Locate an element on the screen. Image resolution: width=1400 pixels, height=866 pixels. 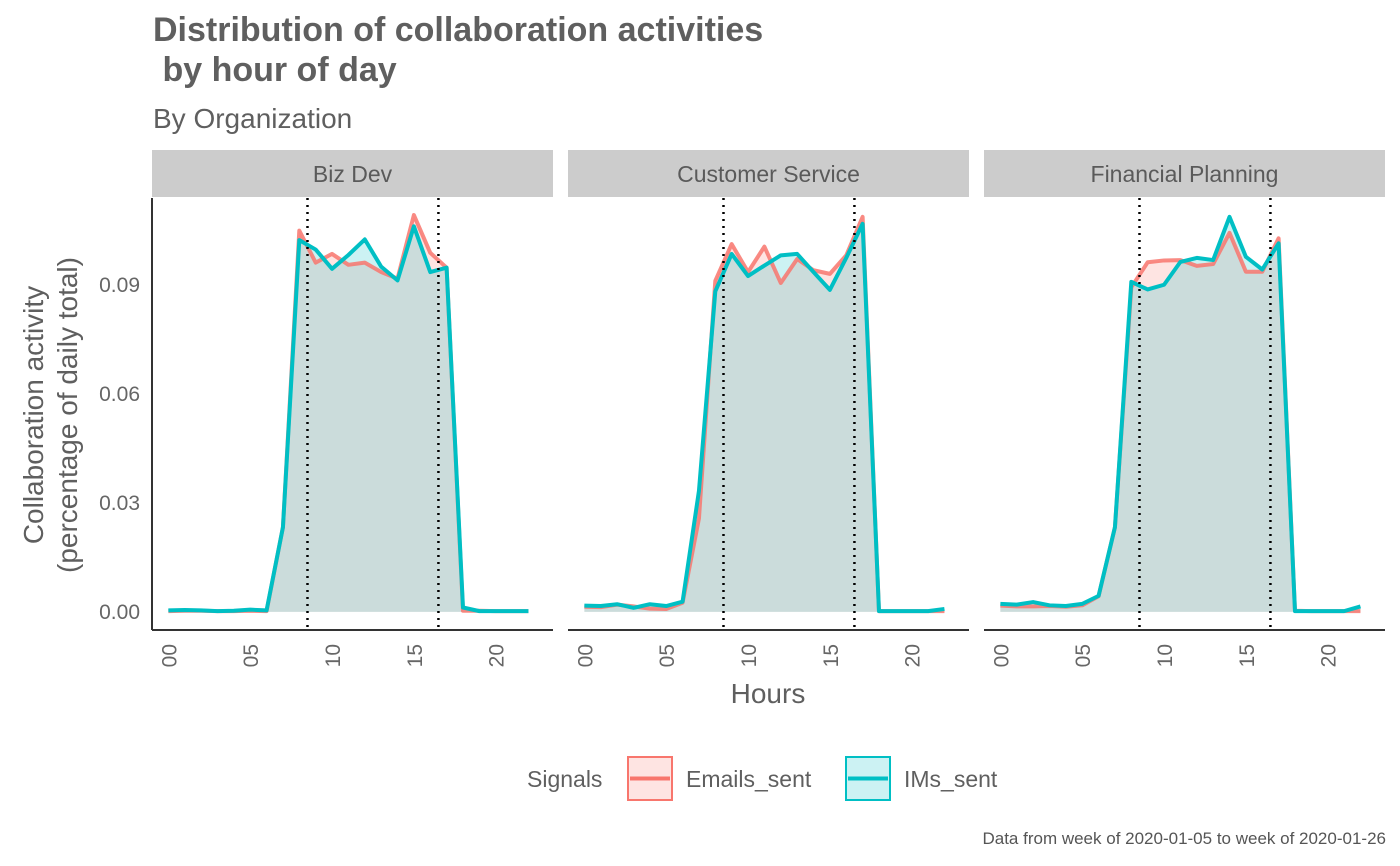
chart-title-line2: by hour of day is located at coordinates (275, 70).